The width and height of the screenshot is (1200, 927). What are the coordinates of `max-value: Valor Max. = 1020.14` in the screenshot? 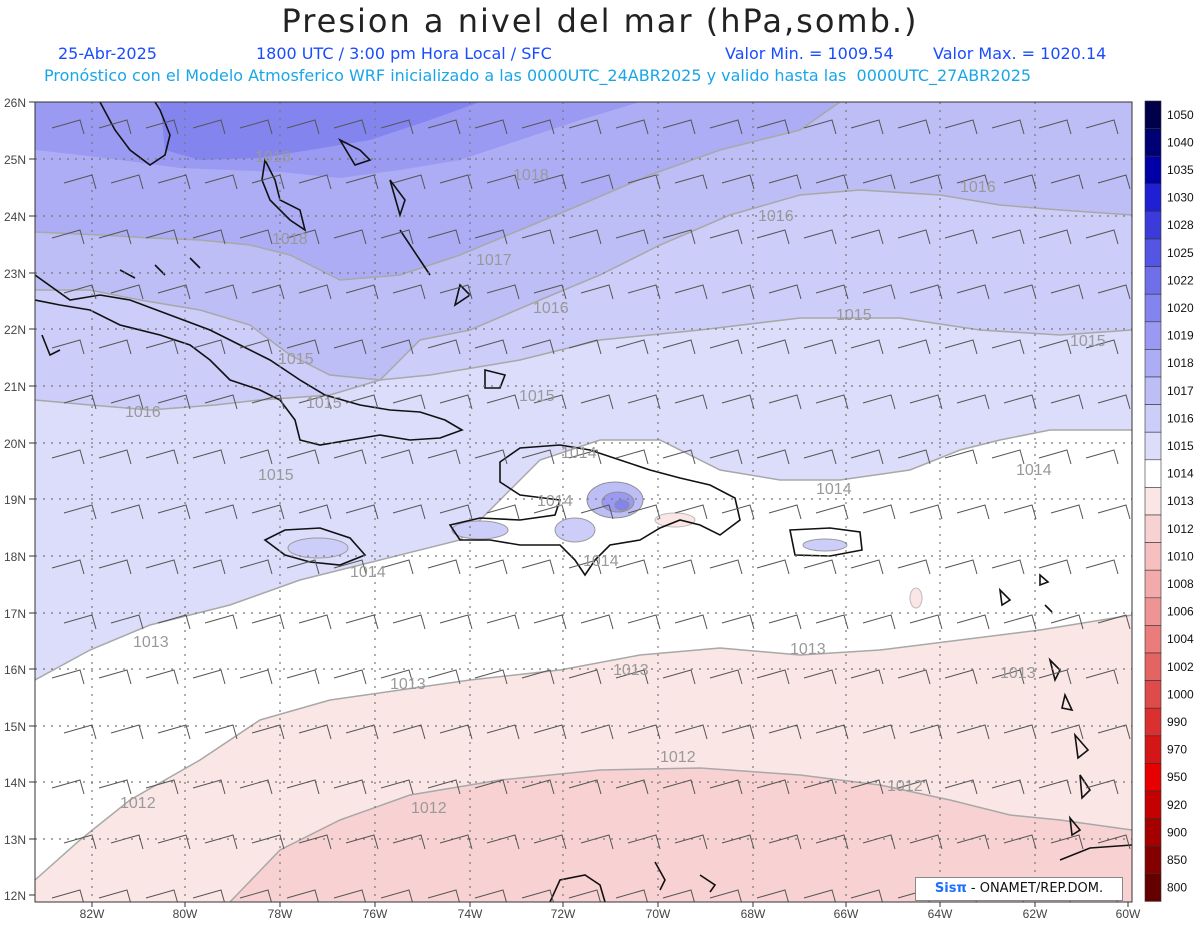 It's located at (1020, 53).